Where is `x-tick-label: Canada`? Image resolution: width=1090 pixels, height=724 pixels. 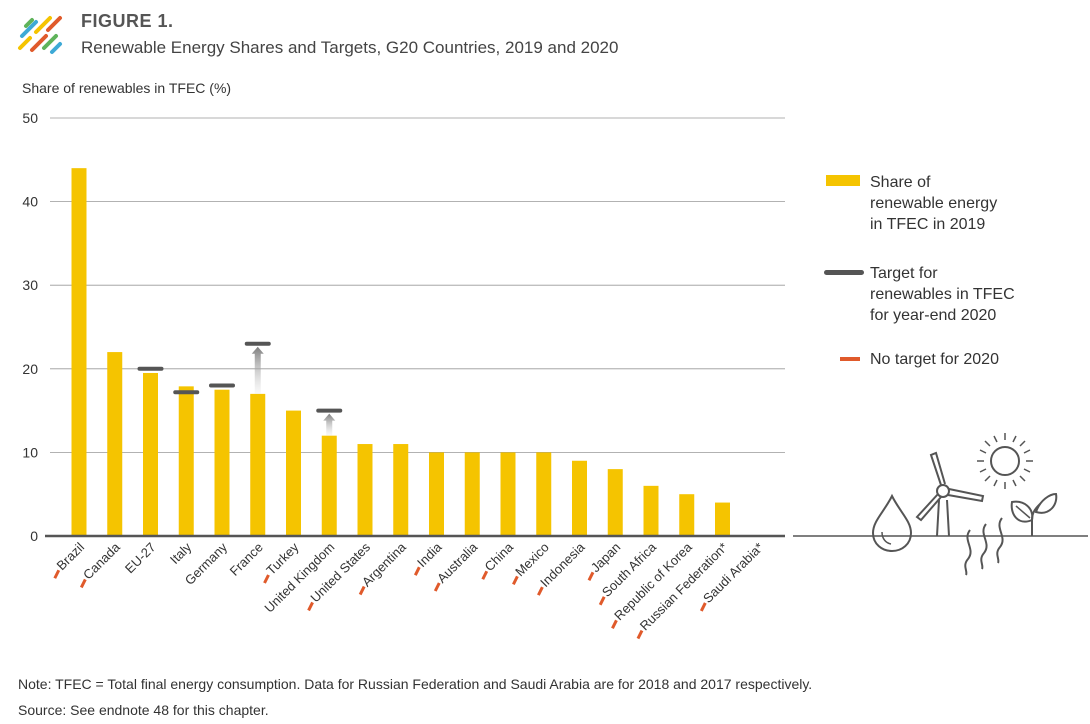
x-tick-label: Canada is located at coordinates (101, 560).